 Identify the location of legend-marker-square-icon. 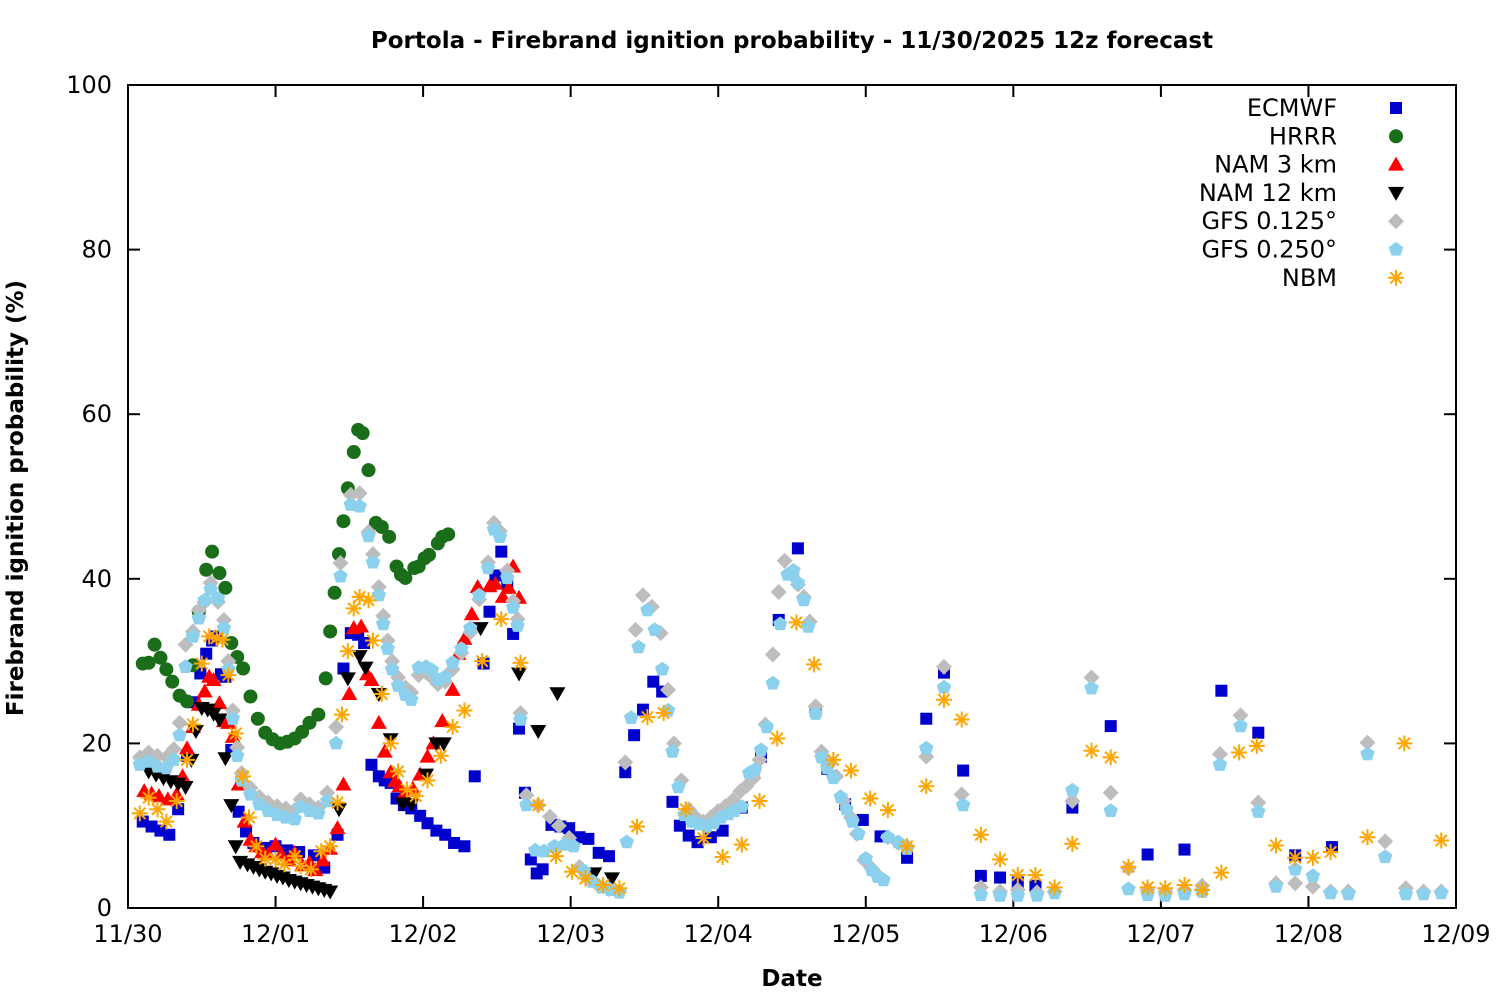
(1396, 108).